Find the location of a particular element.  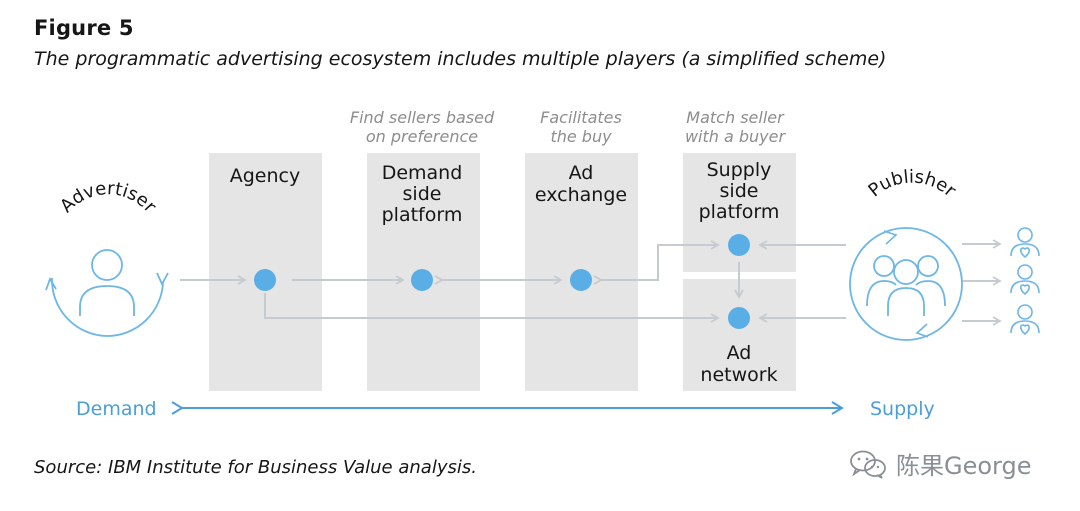

agency-label: Agency is located at coordinates (265, 176).